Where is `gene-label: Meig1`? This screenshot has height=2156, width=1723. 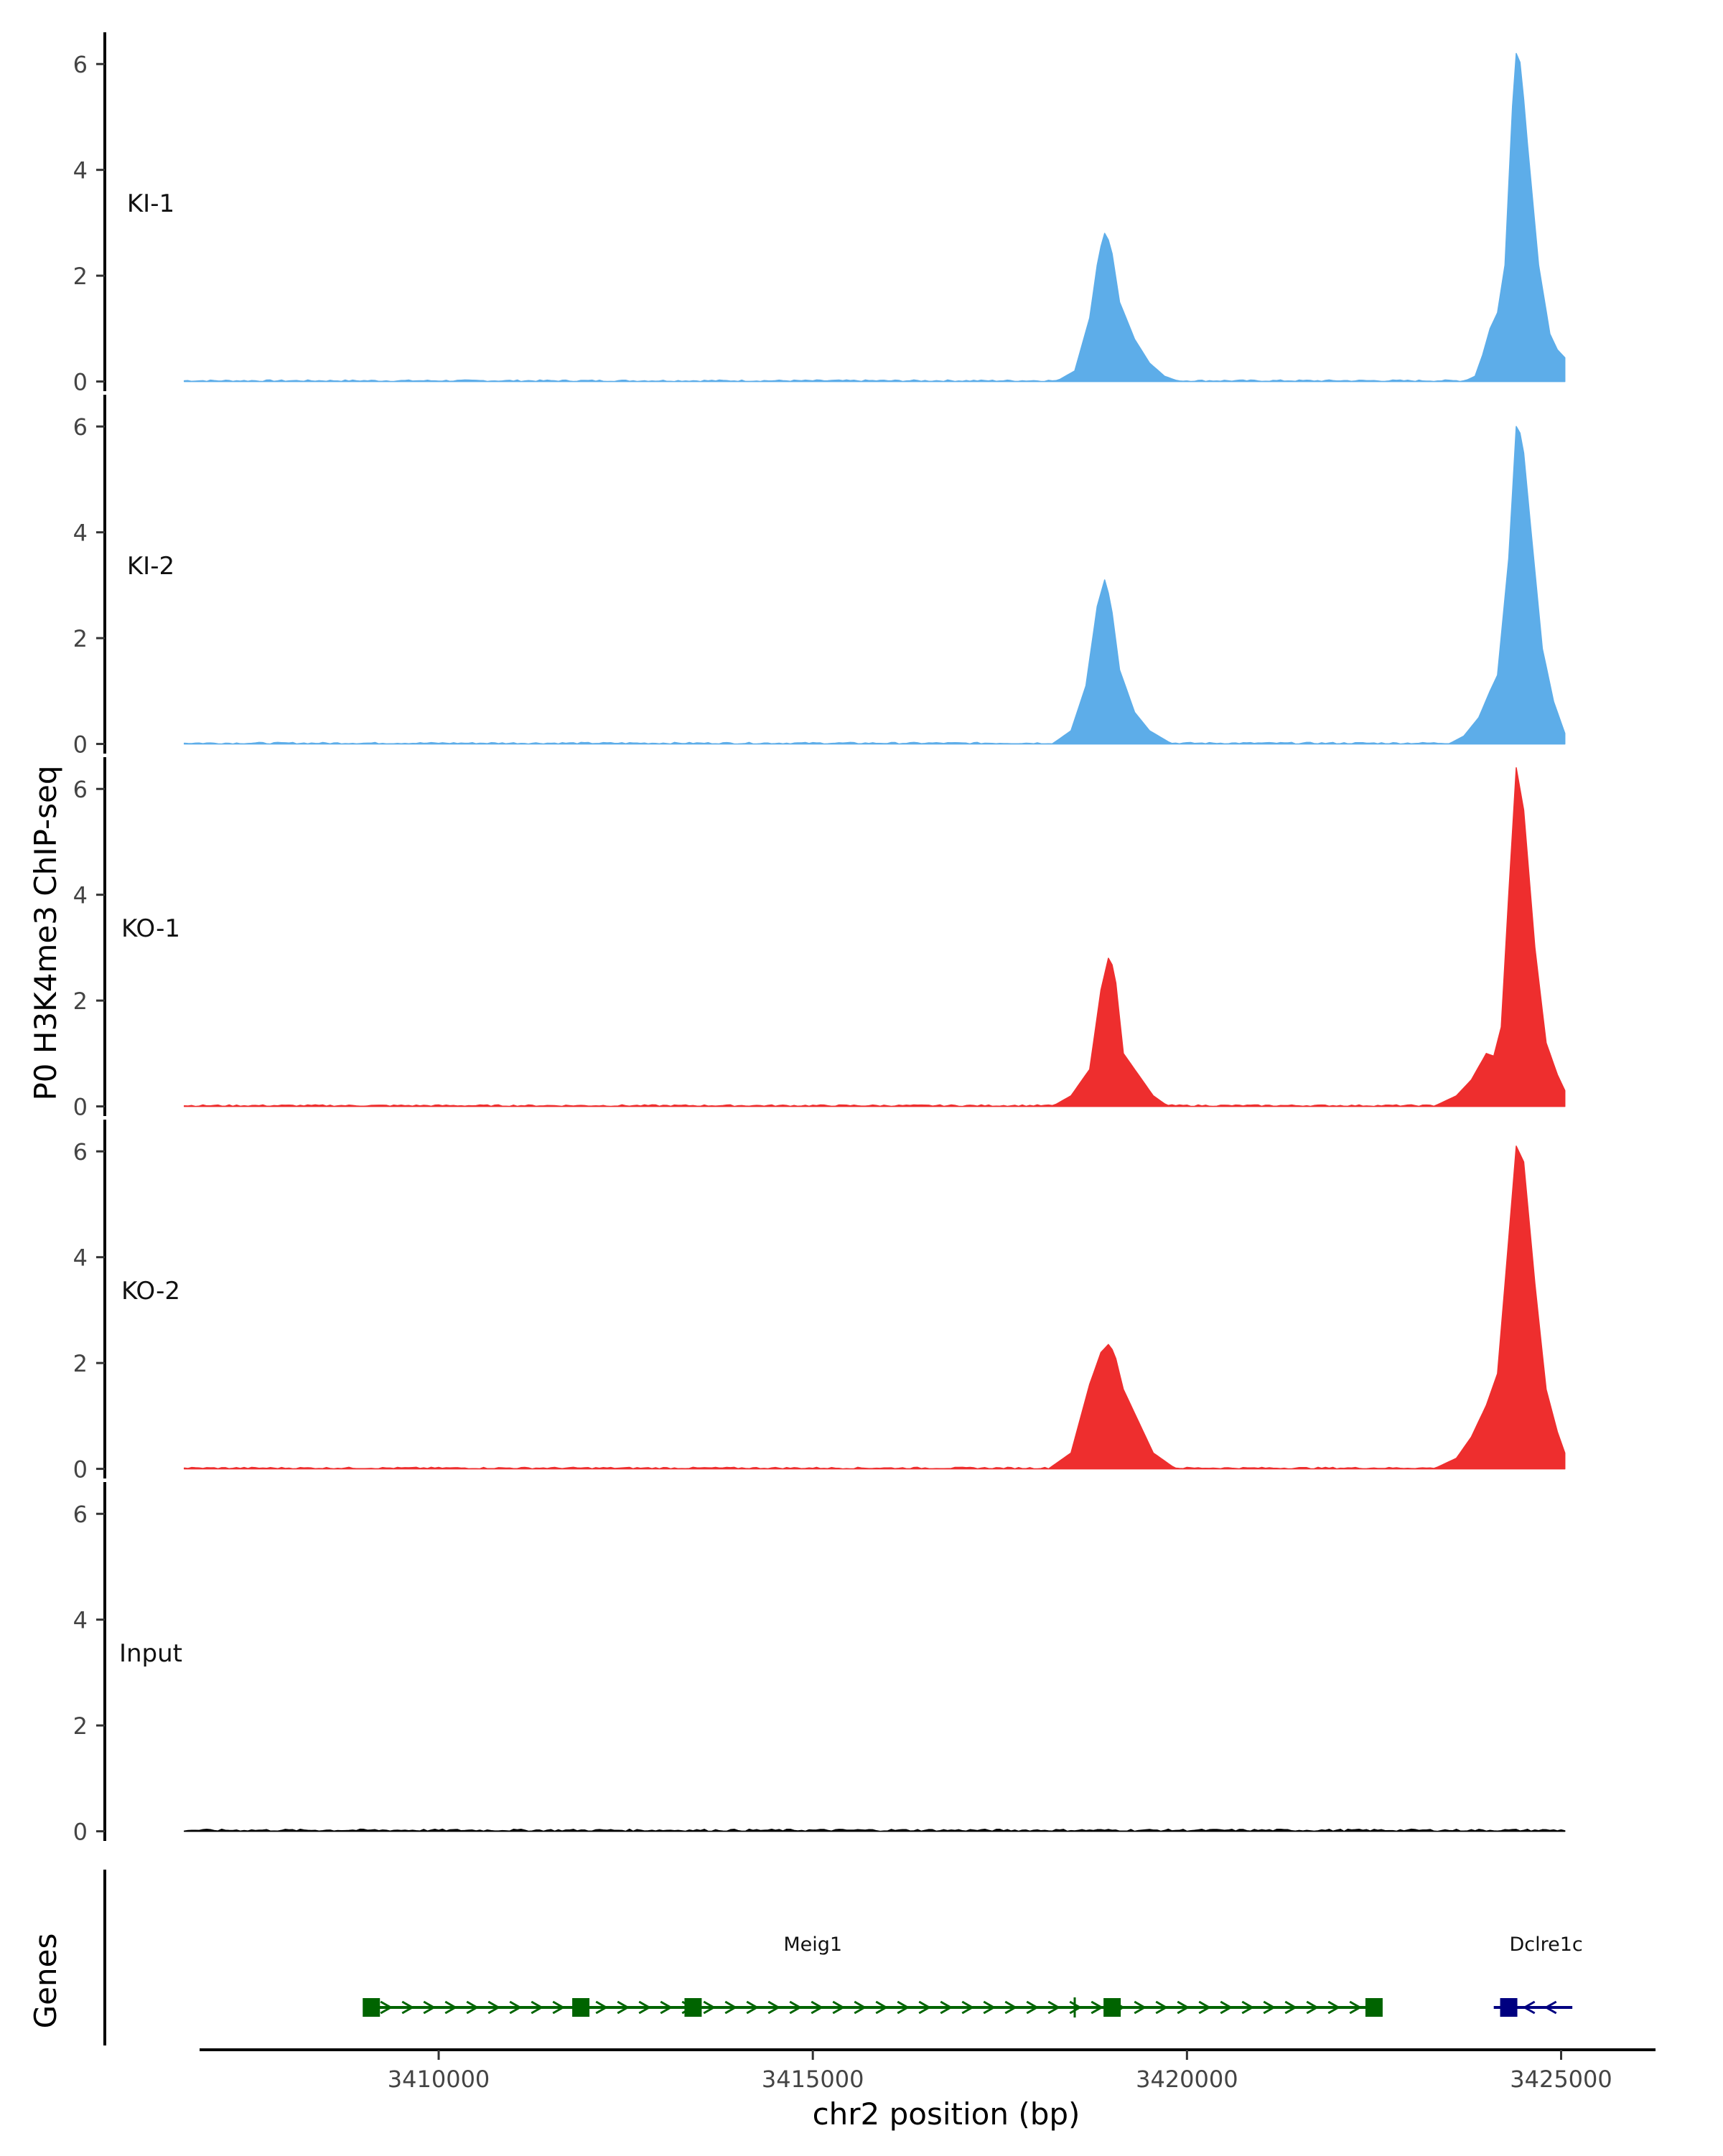
gene-label: Meig1 is located at coordinates (812, 1945).